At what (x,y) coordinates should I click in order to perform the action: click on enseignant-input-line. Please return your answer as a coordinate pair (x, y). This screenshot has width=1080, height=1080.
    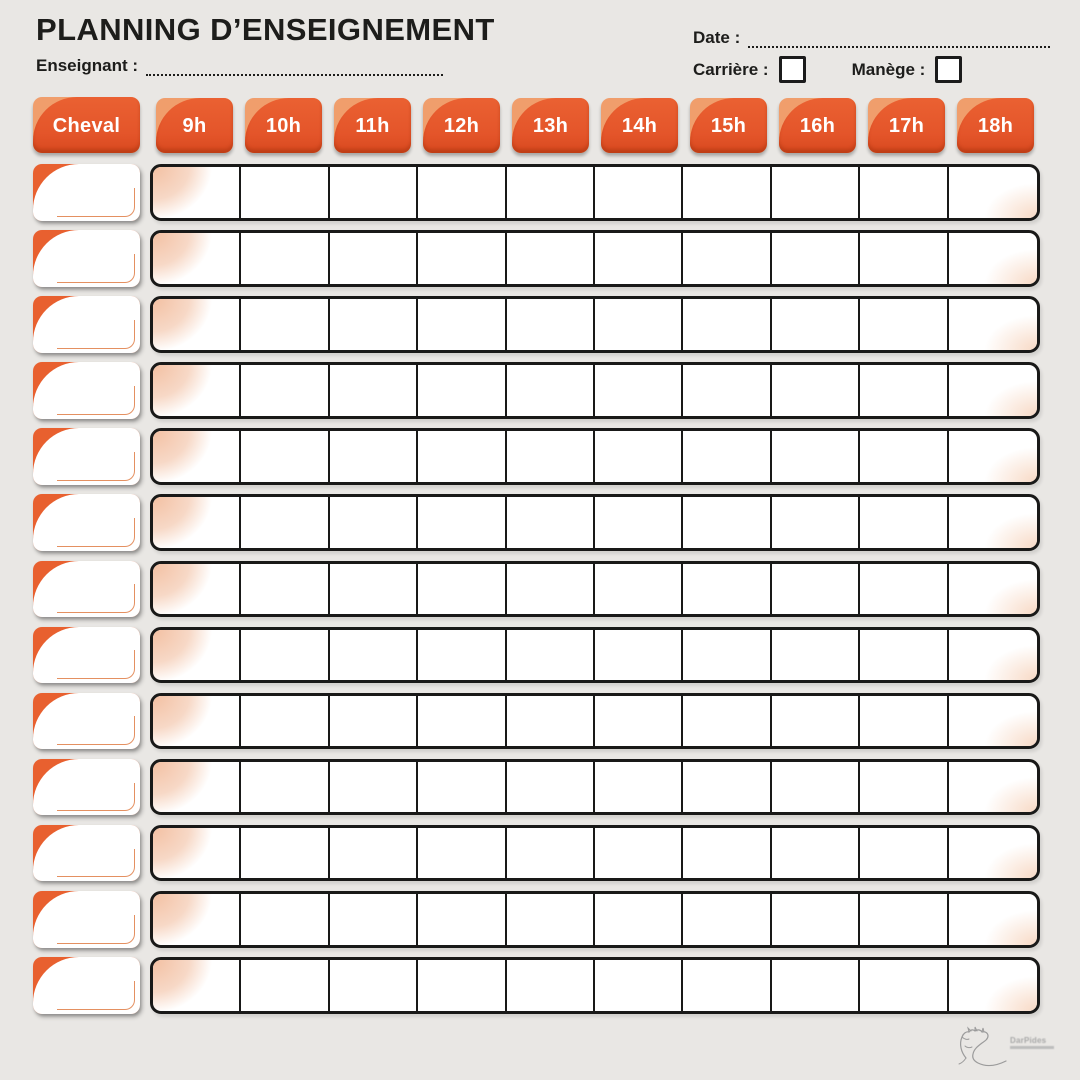
    Looking at the image, I should click on (294, 68).